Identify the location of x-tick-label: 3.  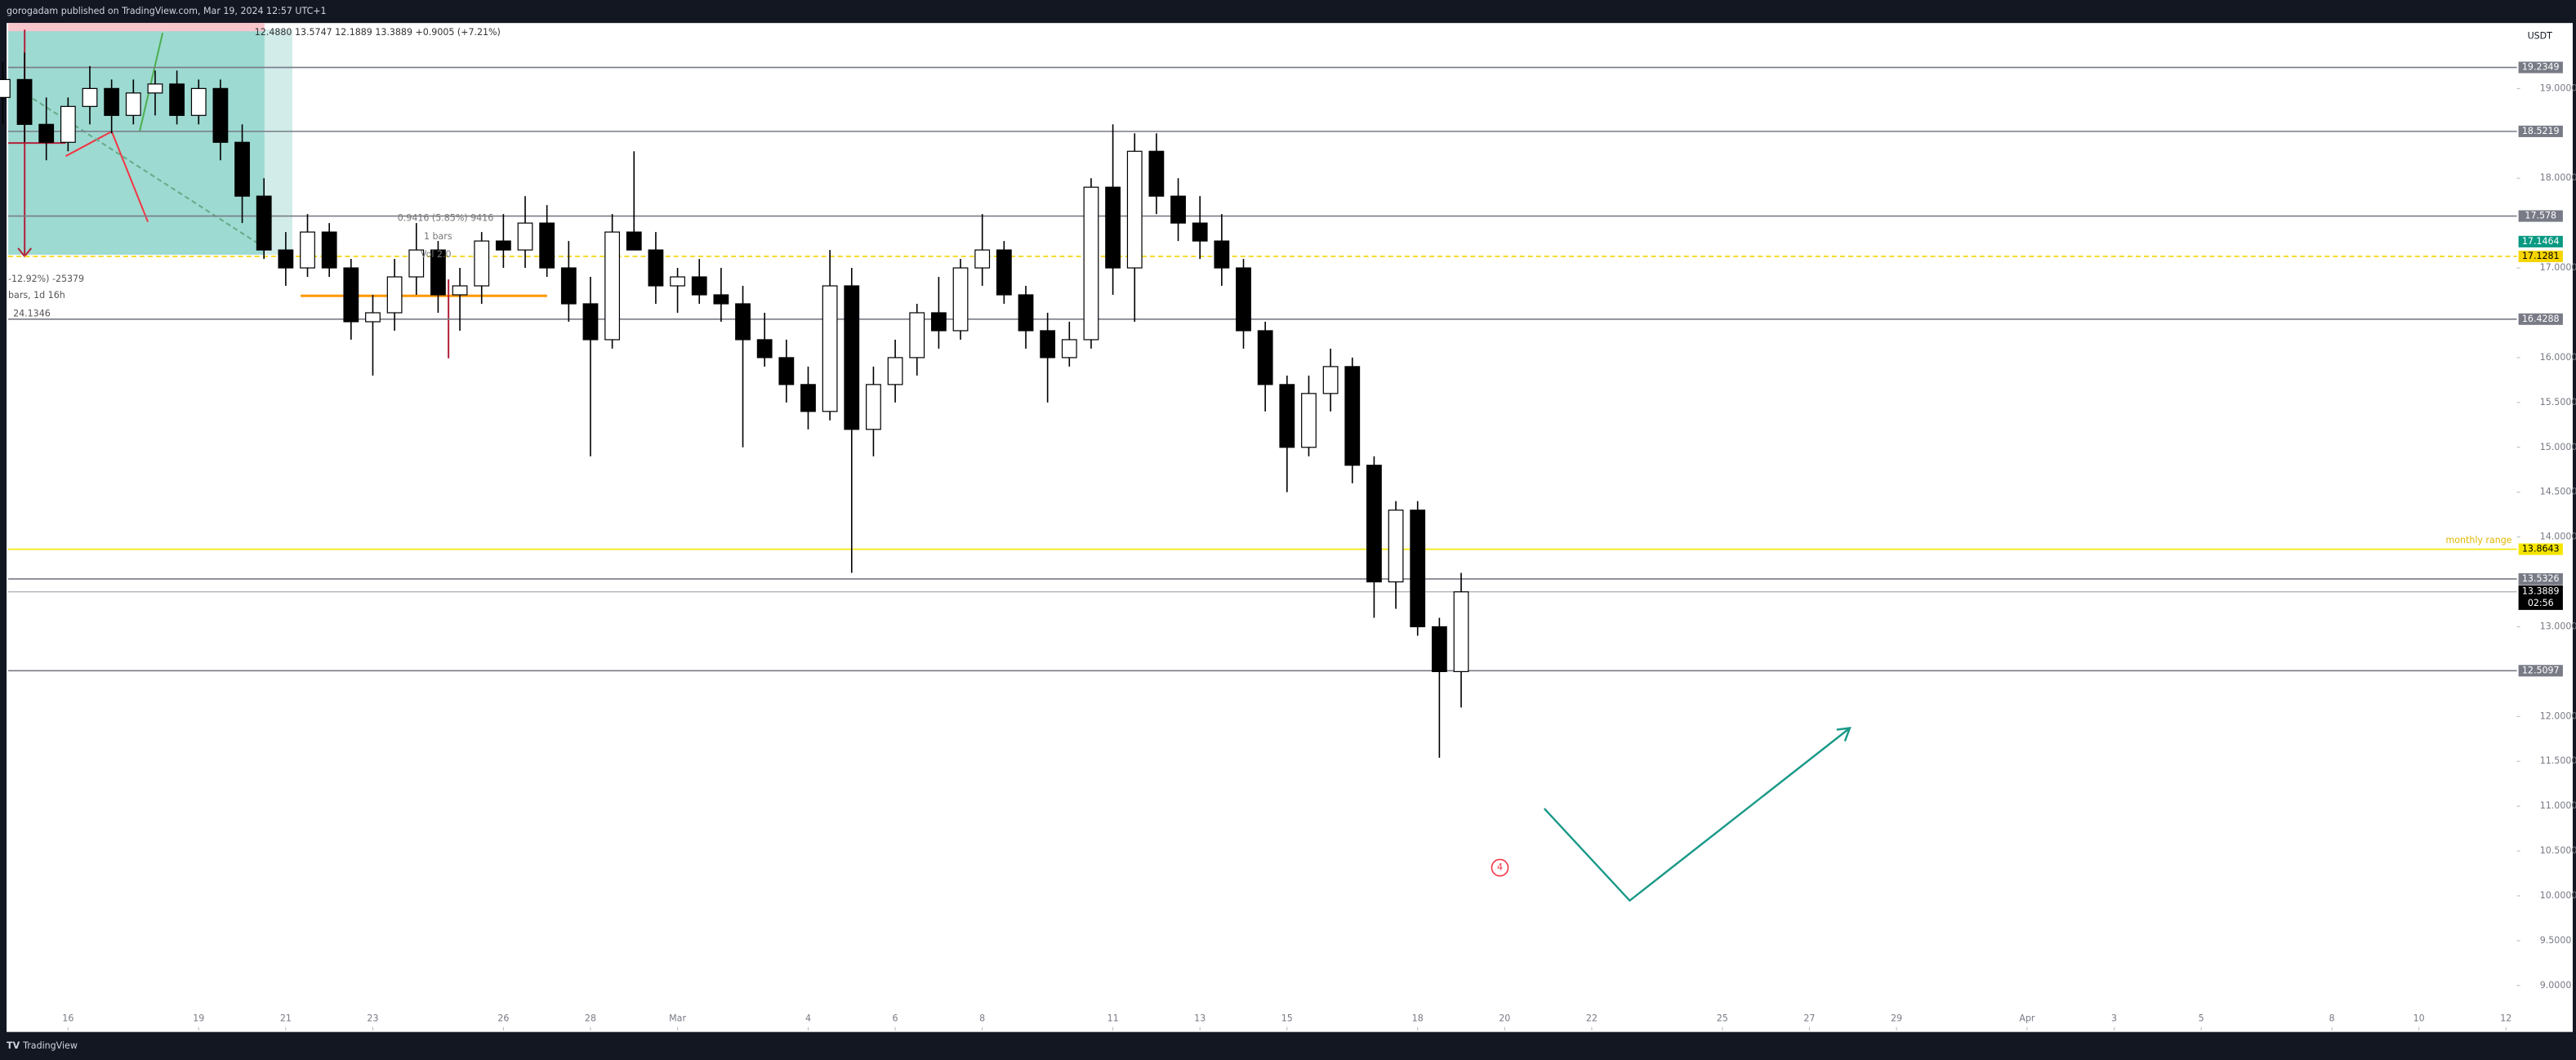
(2114, 1019).